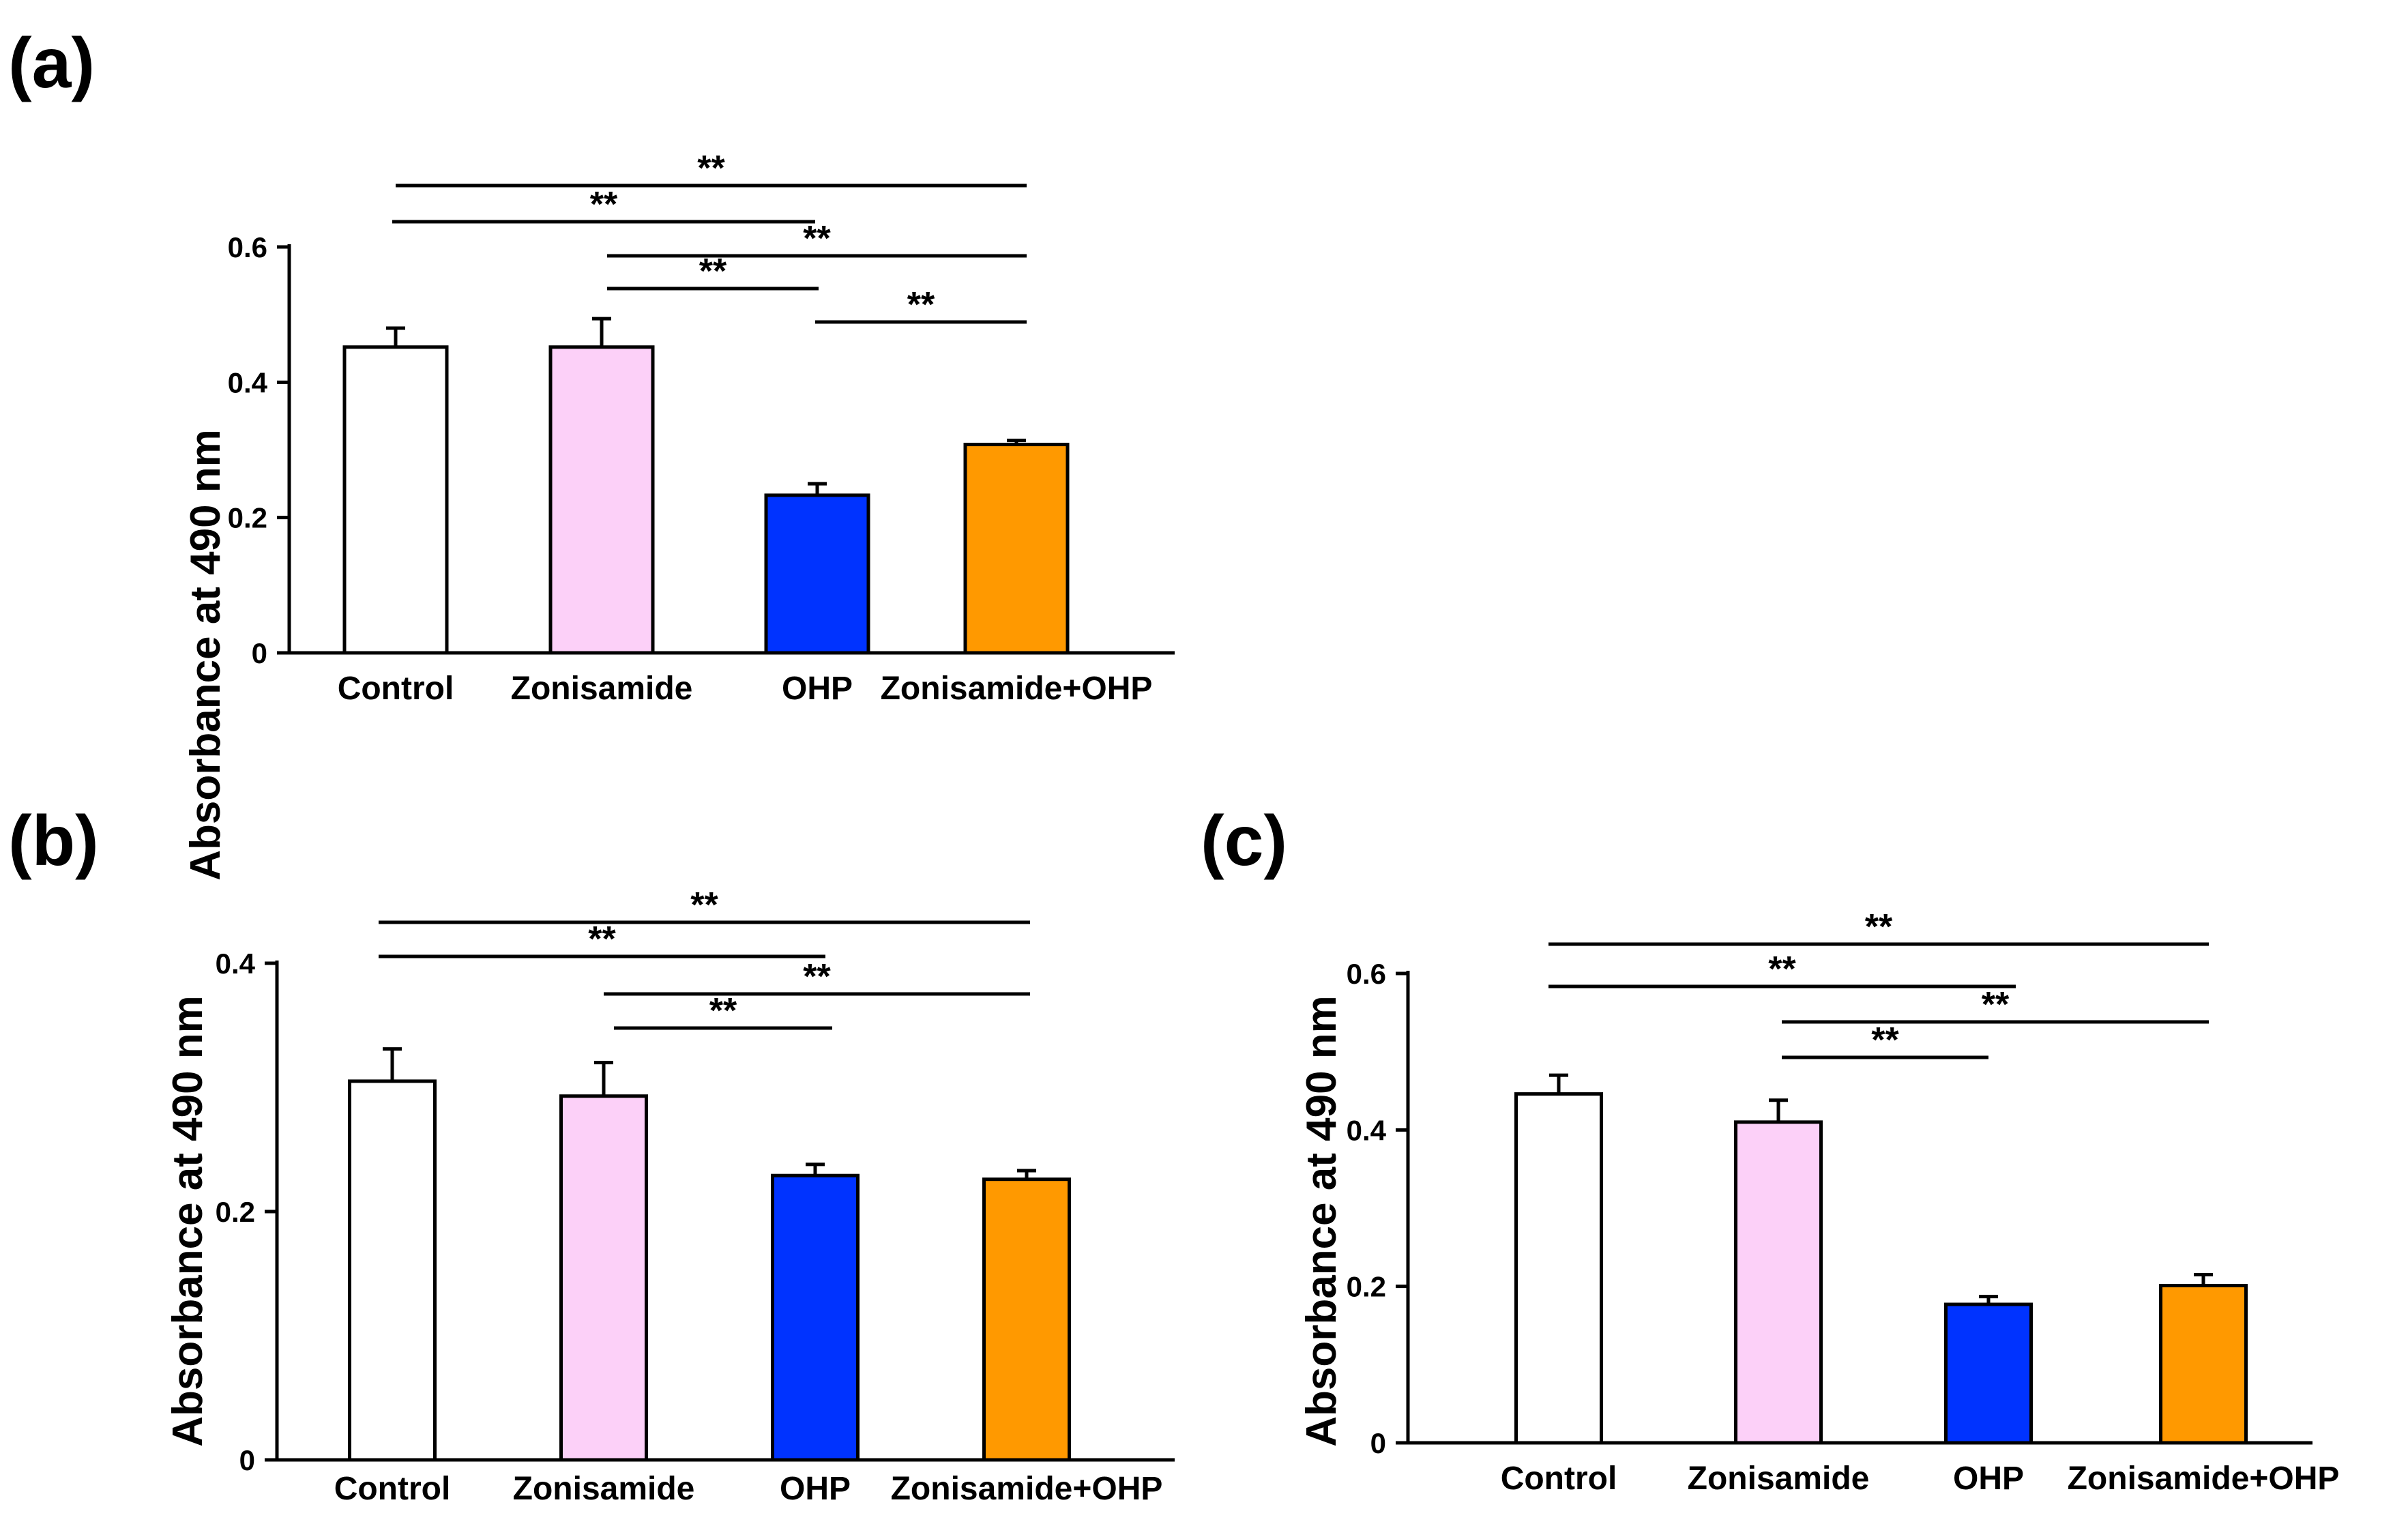  What do you see at coordinates (602, 939) in the screenshot?
I see `significance-label-b-1: **` at bounding box center [602, 939].